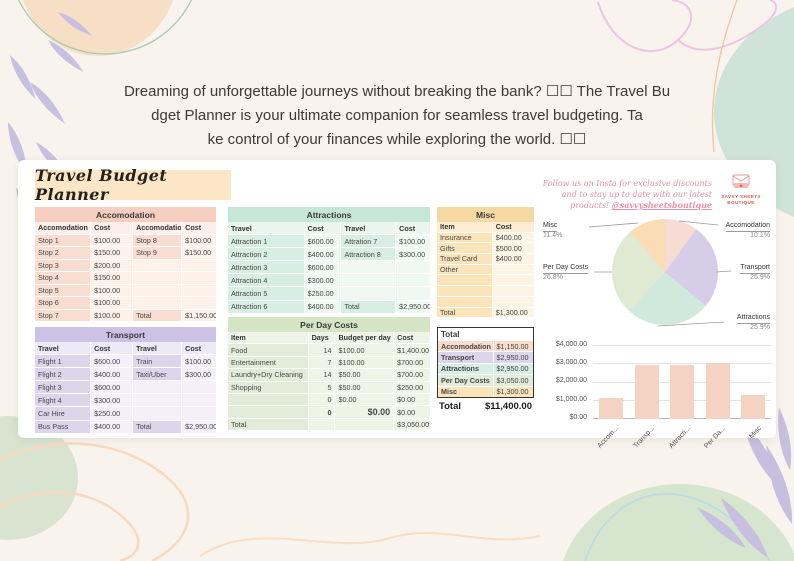  I want to click on table-cell: Insurance, so click(464, 237).